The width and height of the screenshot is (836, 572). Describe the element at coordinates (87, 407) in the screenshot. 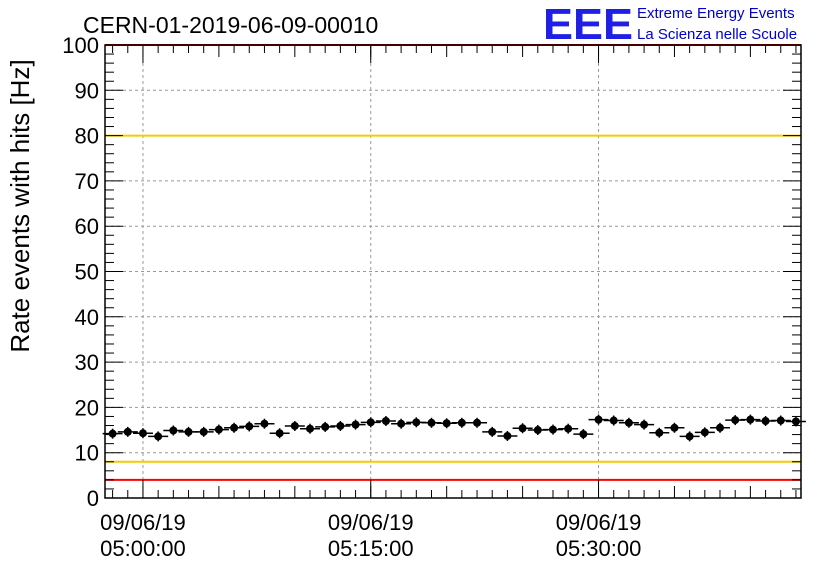

I see `y-tick-label: 20` at that location.